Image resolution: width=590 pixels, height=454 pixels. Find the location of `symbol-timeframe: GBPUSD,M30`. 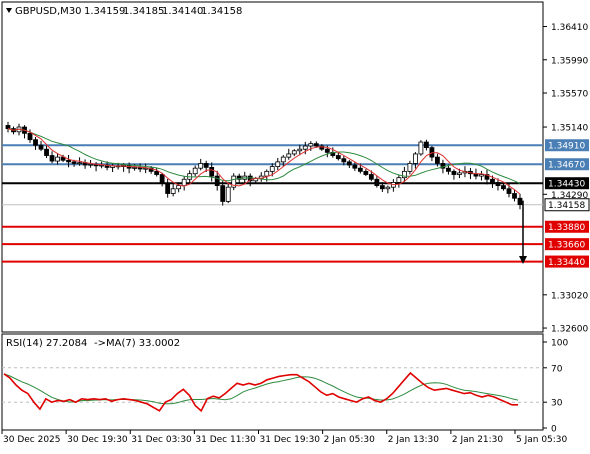

symbol-timeframe: GBPUSD,M30 is located at coordinates (48, 11).